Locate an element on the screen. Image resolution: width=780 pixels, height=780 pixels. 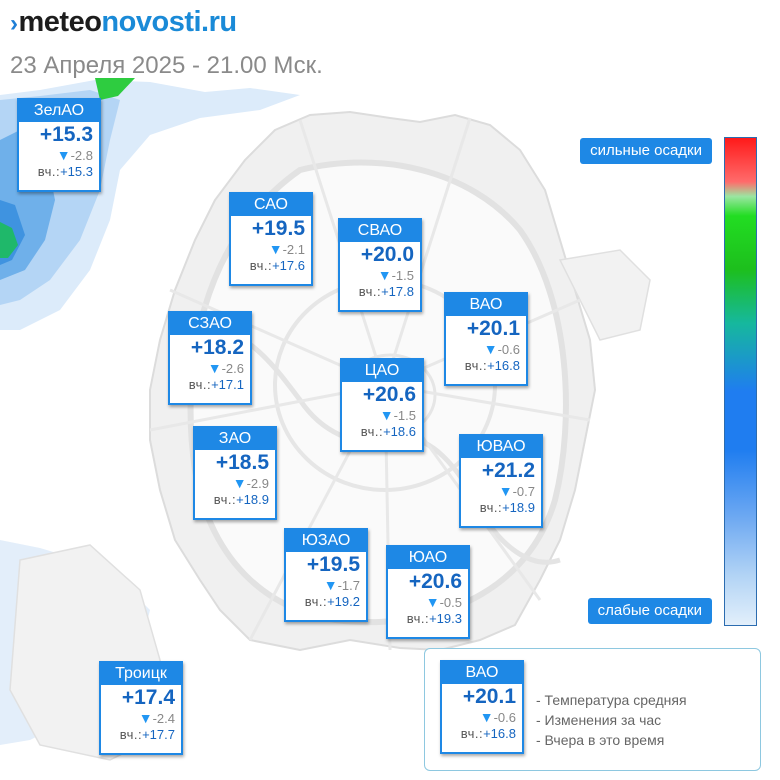
district-change: ▼-0.7 is located at coordinates (516, 491).